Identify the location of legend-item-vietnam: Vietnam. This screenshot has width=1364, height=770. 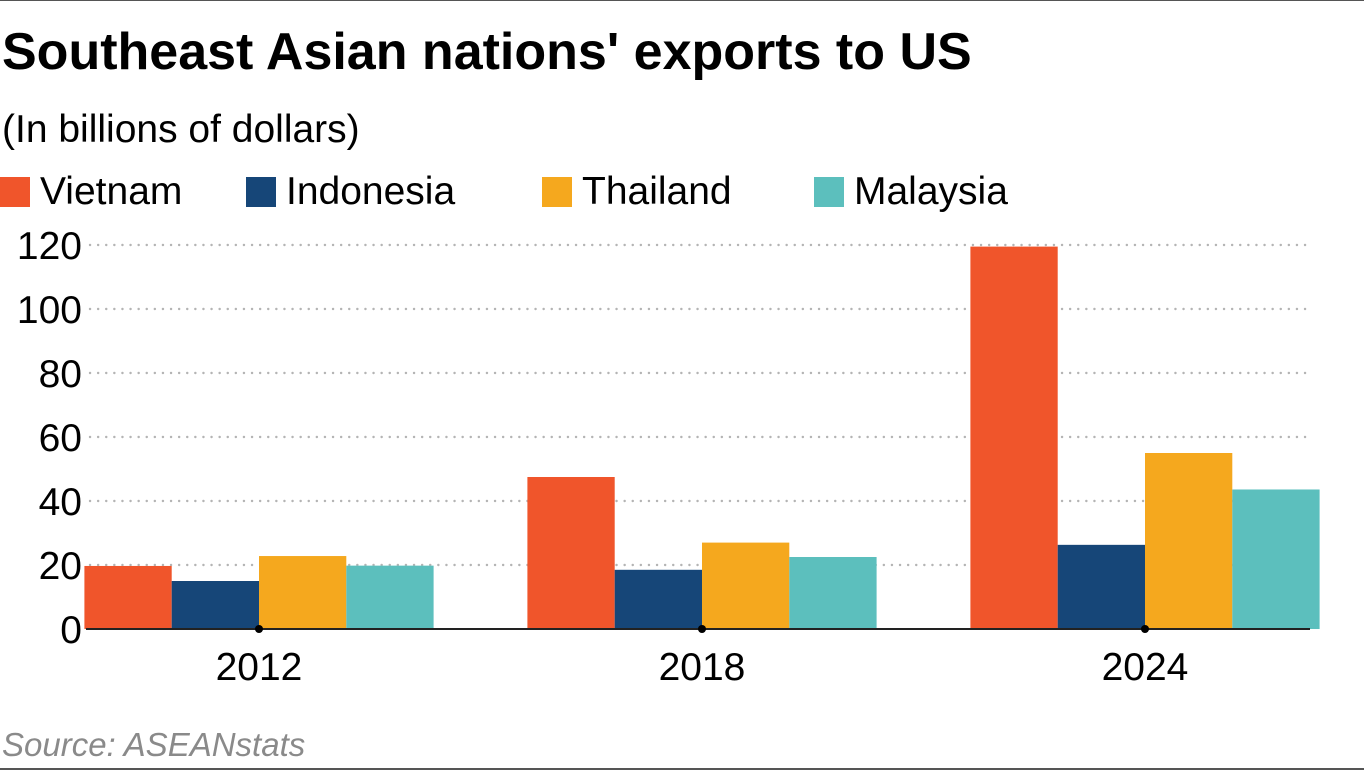
(91, 192).